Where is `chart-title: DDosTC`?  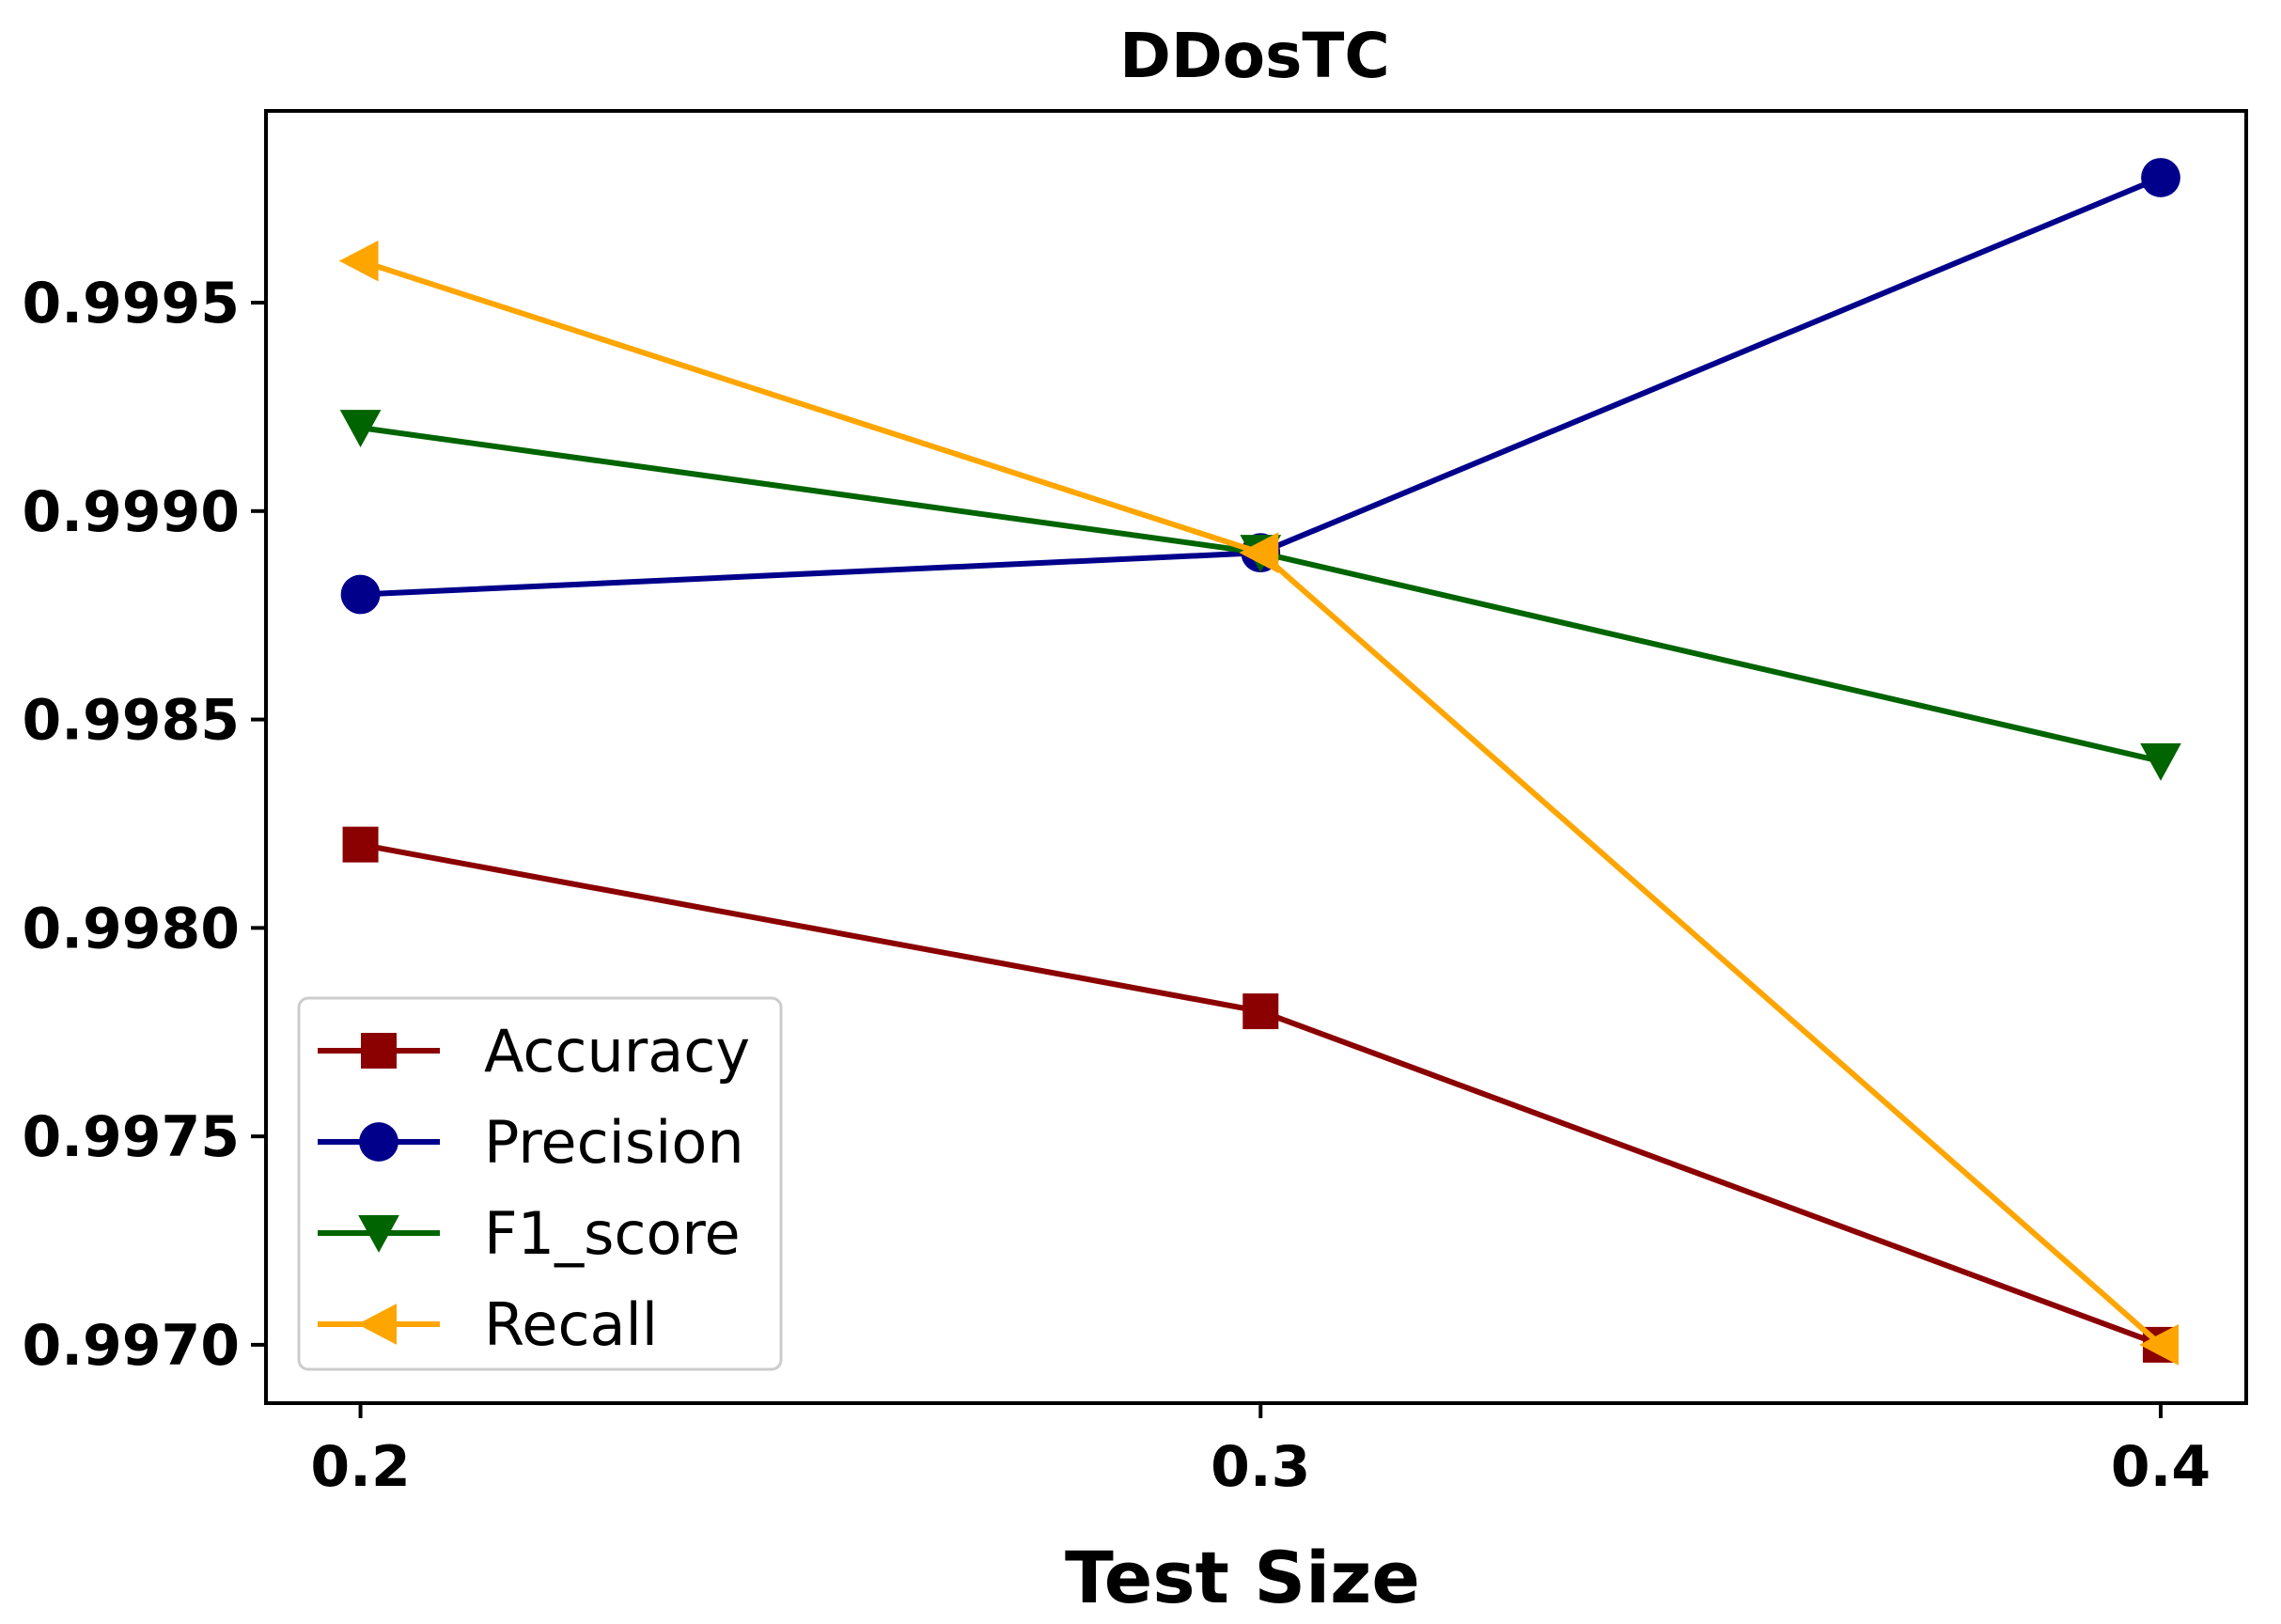 chart-title: DDosTC is located at coordinates (1254, 56).